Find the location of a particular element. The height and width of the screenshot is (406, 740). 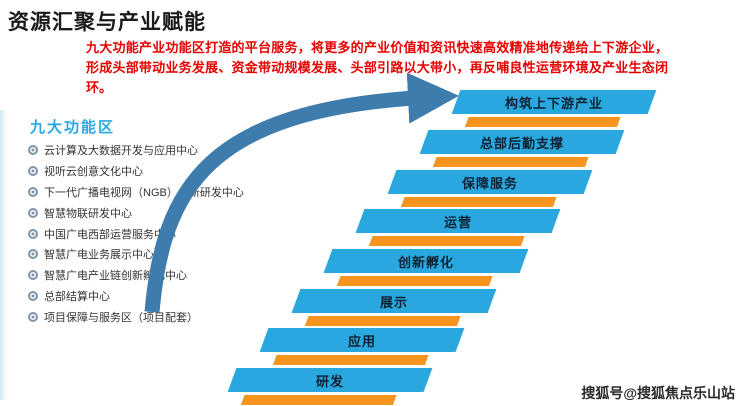

list-item-label: 智慧物联研发中心 is located at coordinates (88, 213).